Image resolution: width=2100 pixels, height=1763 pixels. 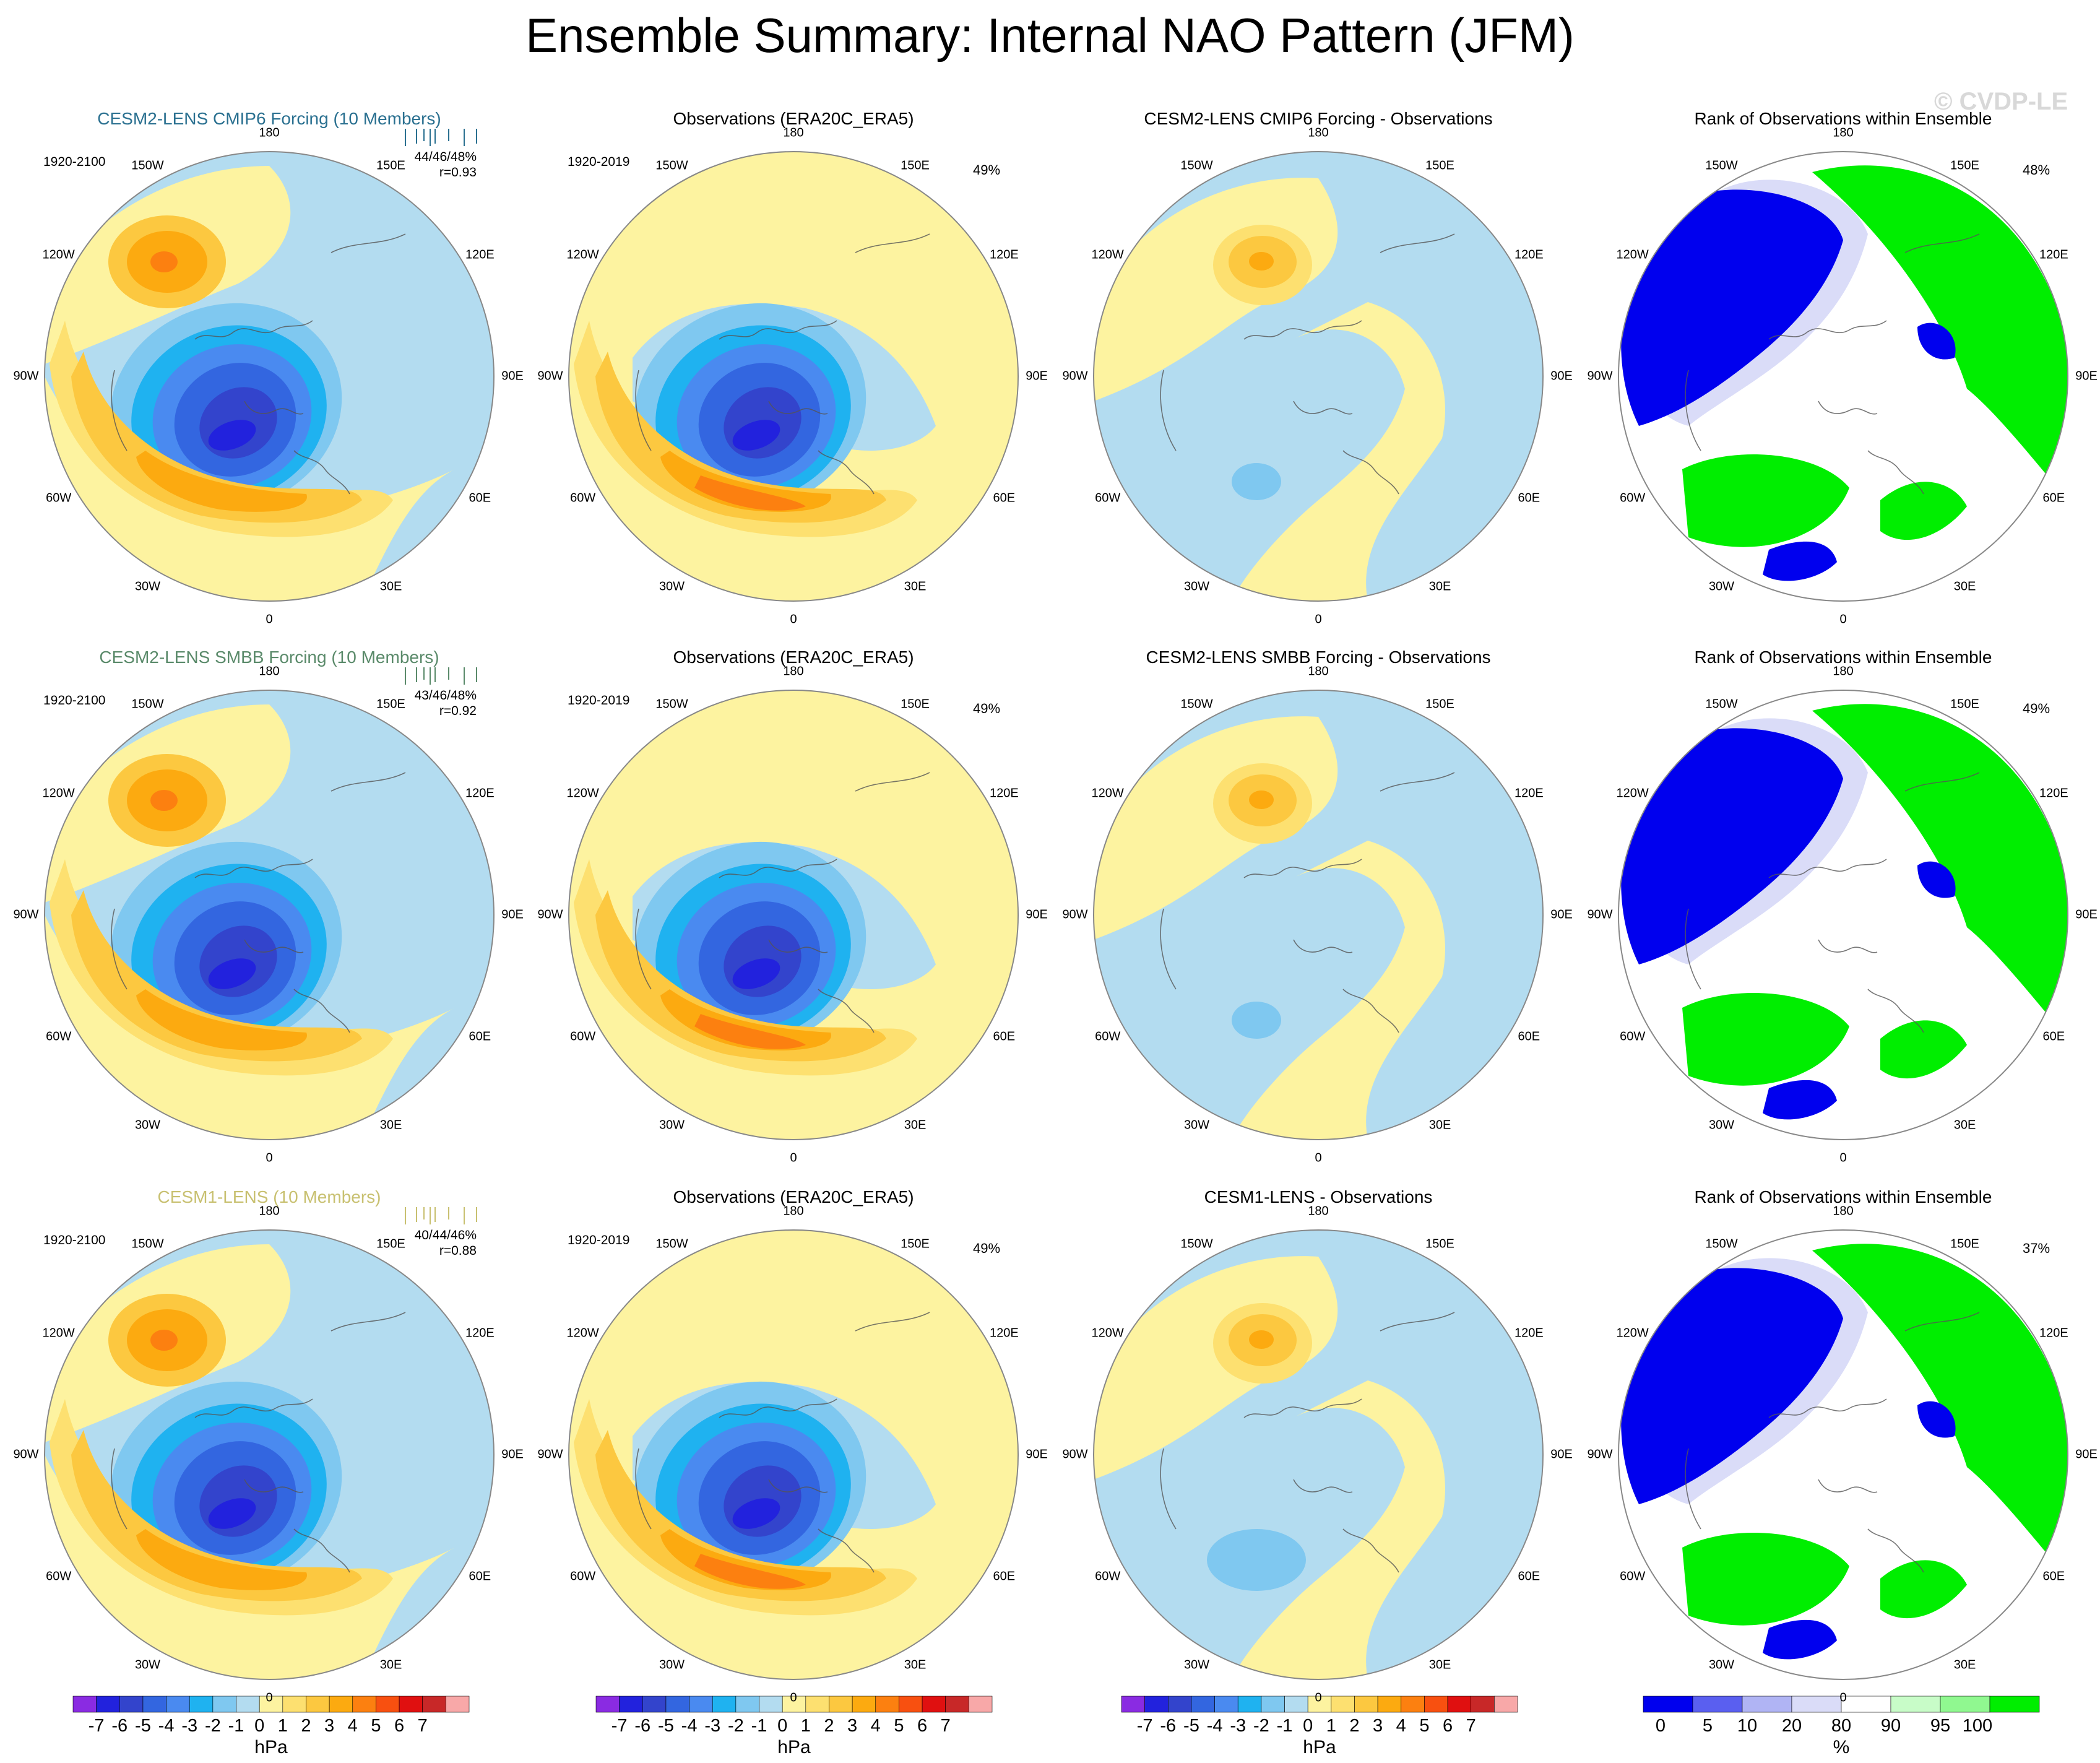 What do you see at coordinates (458, 1251) in the screenshot?
I see `correlation-stat: r=0.88` at bounding box center [458, 1251].